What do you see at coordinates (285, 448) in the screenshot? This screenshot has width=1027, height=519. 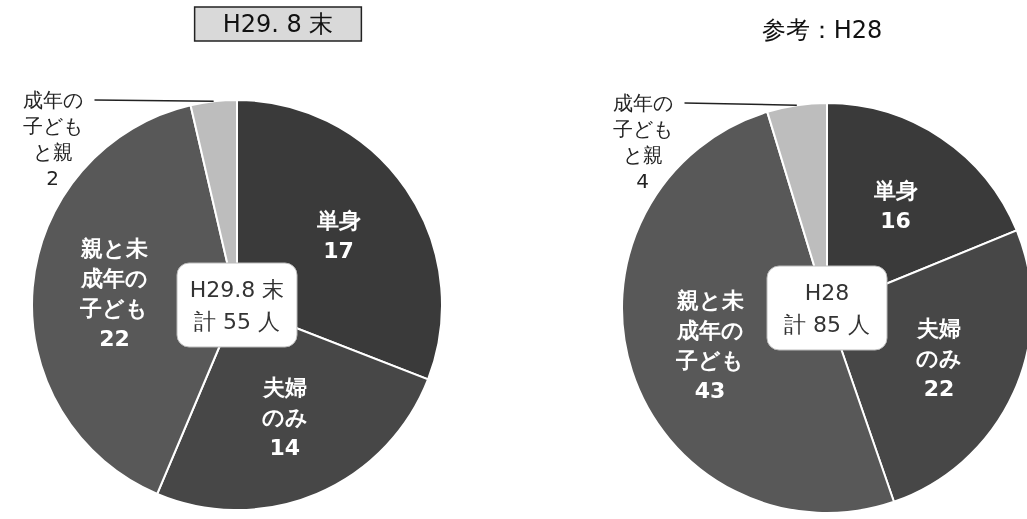 I see `data-label: 14` at bounding box center [285, 448].